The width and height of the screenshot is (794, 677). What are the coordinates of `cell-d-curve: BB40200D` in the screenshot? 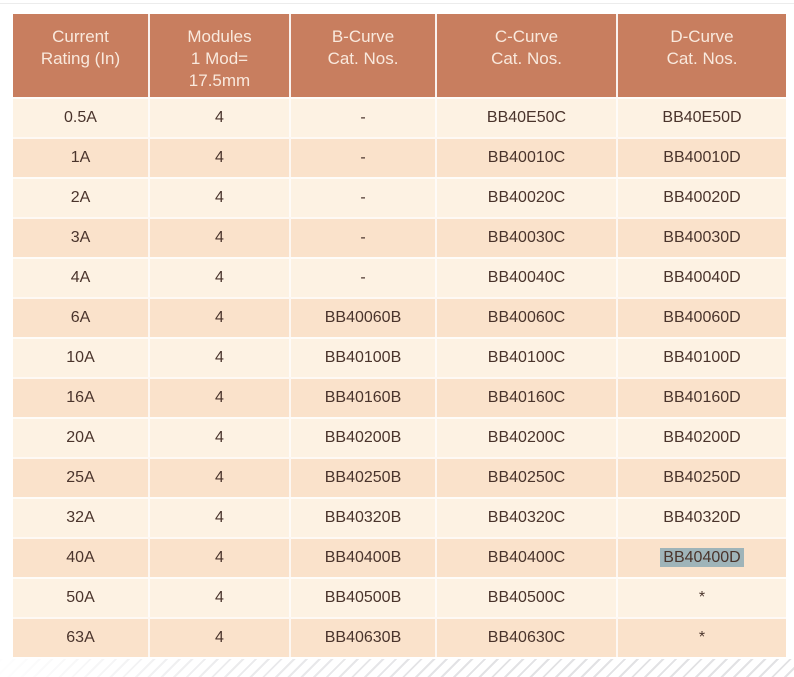 It's located at (702, 437).